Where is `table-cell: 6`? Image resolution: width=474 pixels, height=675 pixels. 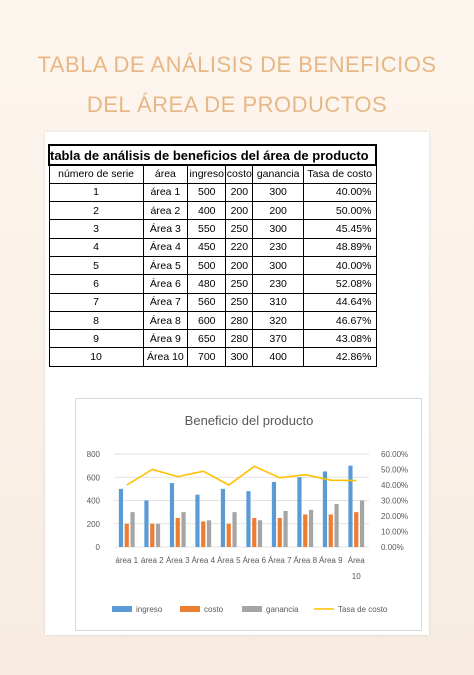
table-cell: 6 is located at coordinates (96, 284).